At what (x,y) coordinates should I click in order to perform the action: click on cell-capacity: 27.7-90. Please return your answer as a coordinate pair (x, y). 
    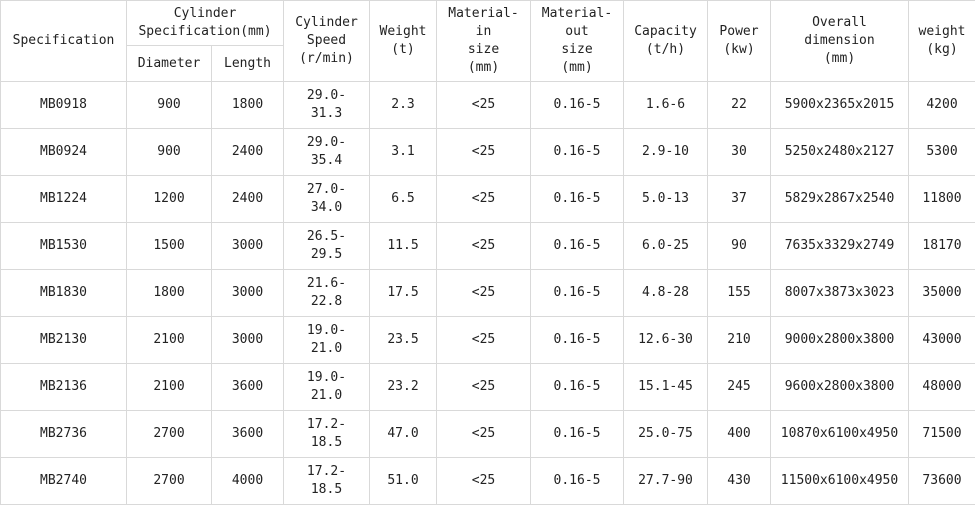
    Looking at the image, I should click on (665, 481).